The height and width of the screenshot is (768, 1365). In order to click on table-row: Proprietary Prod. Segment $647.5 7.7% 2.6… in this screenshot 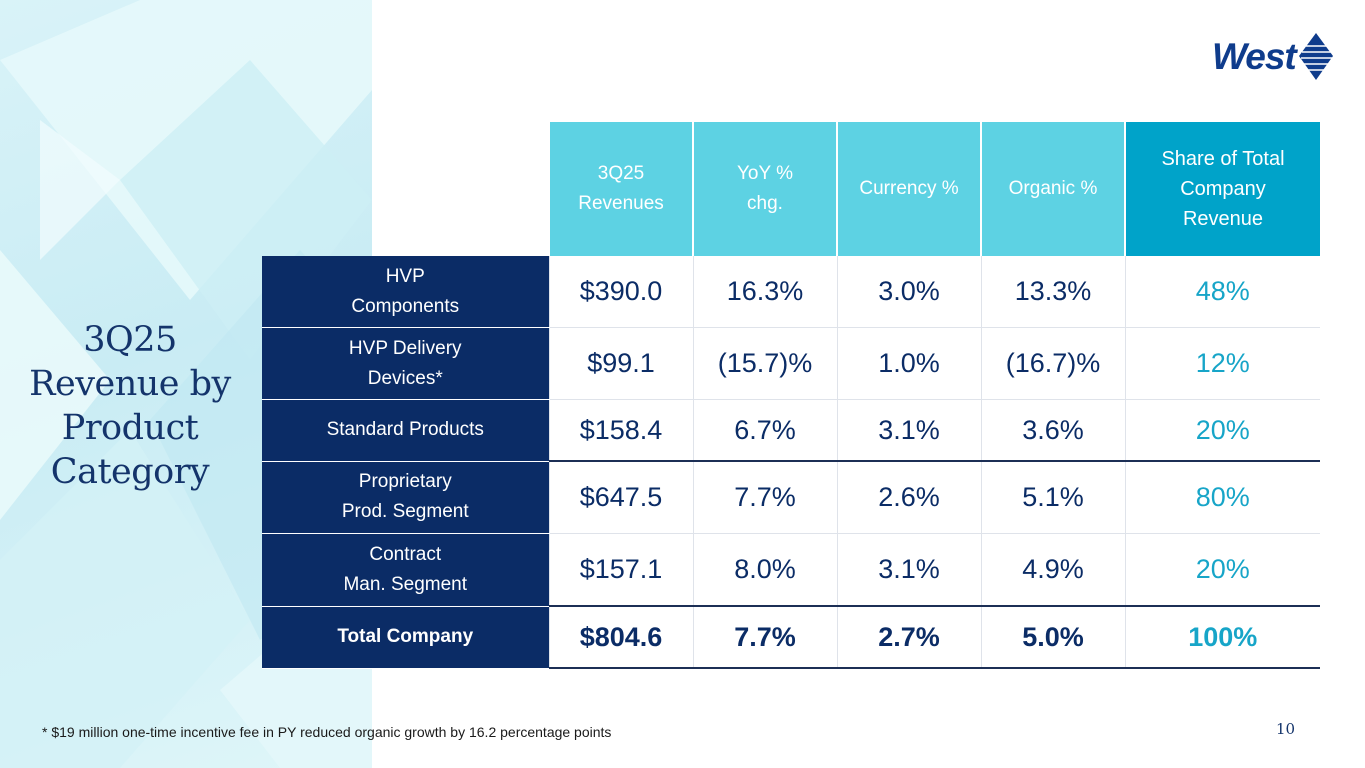, I will do `click(791, 497)`.